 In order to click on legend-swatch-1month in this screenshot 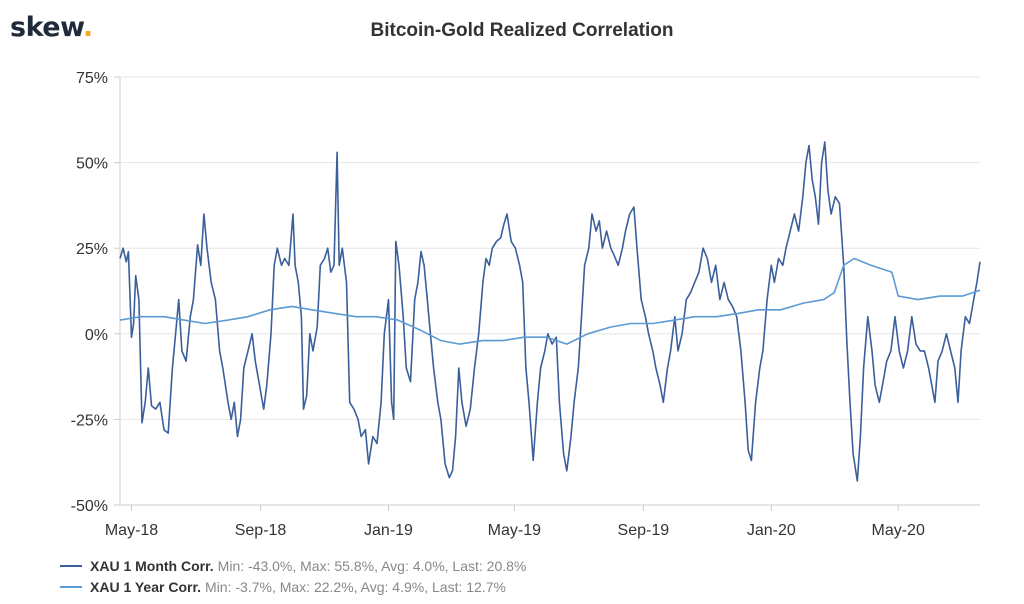, I will do `click(71, 565)`.